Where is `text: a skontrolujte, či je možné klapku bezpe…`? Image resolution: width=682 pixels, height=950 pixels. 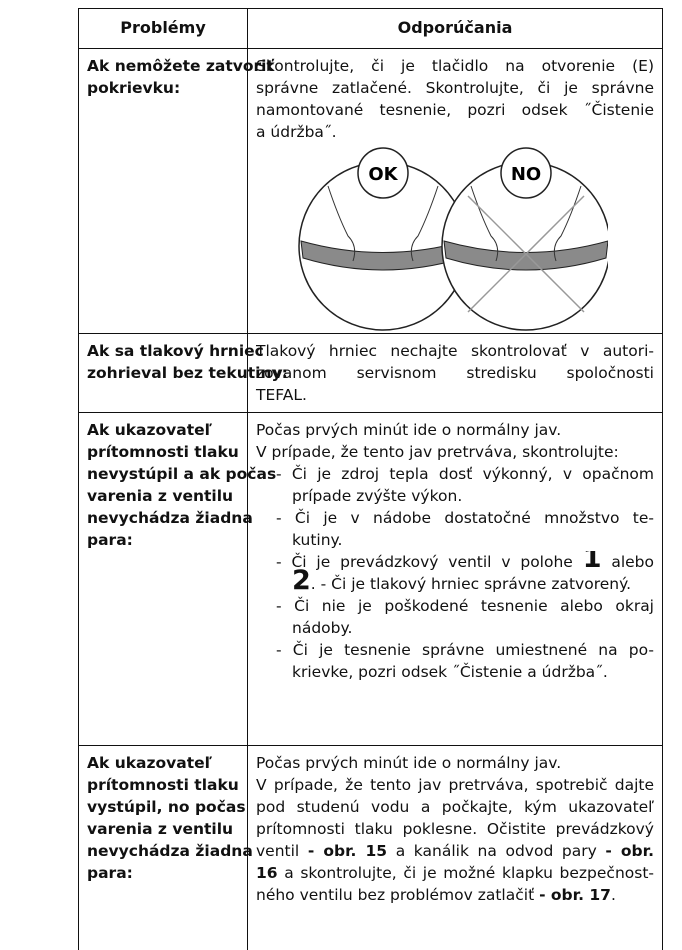 text: a skontrolujte, či je možné klapku bezpe… is located at coordinates (465, 873).